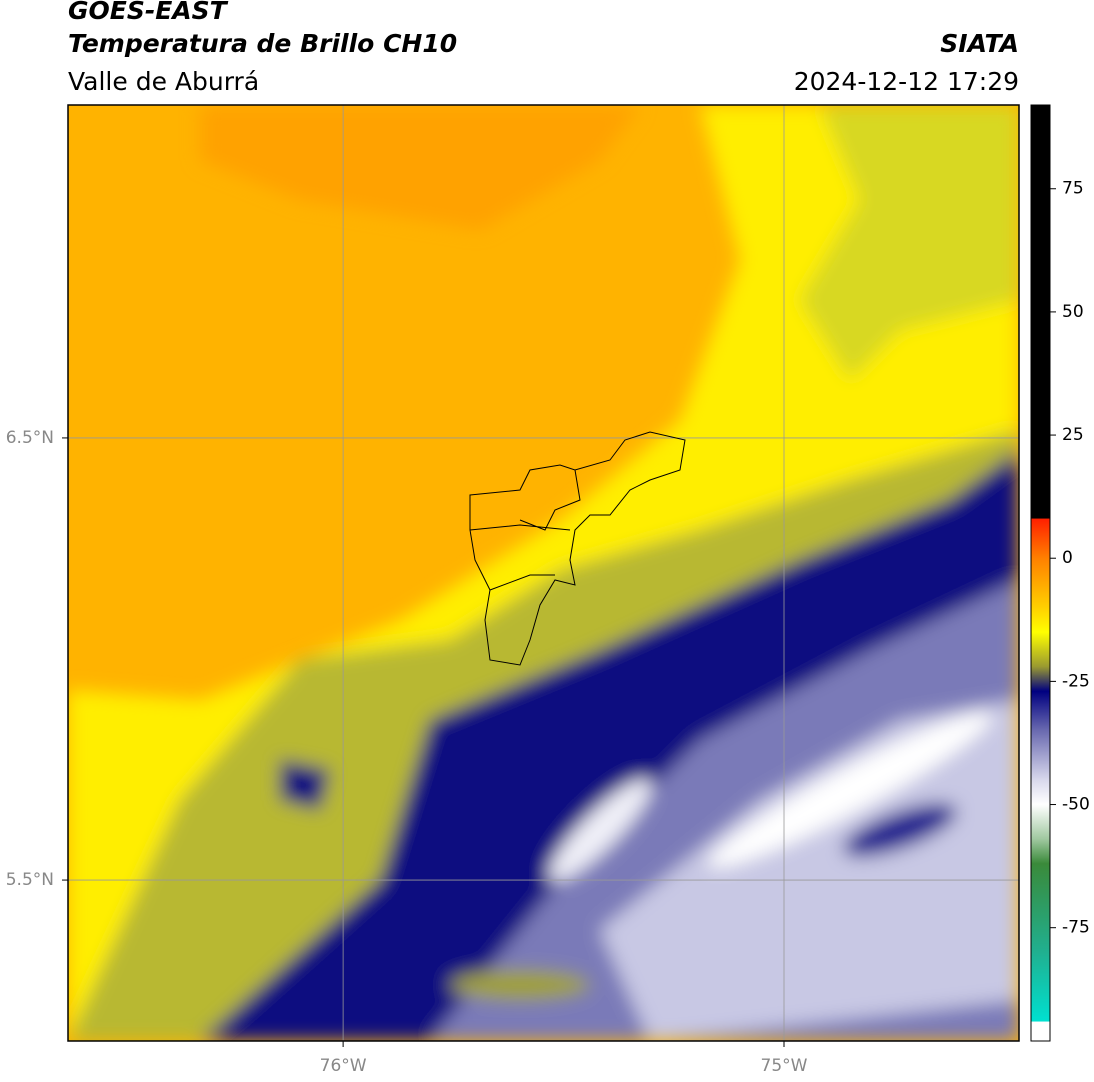 This screenshot has height=1082, width=1094. Describe the element at coordinates (163, 81) in the screenshot. I see `region: Valle de Aburrá` at that location.